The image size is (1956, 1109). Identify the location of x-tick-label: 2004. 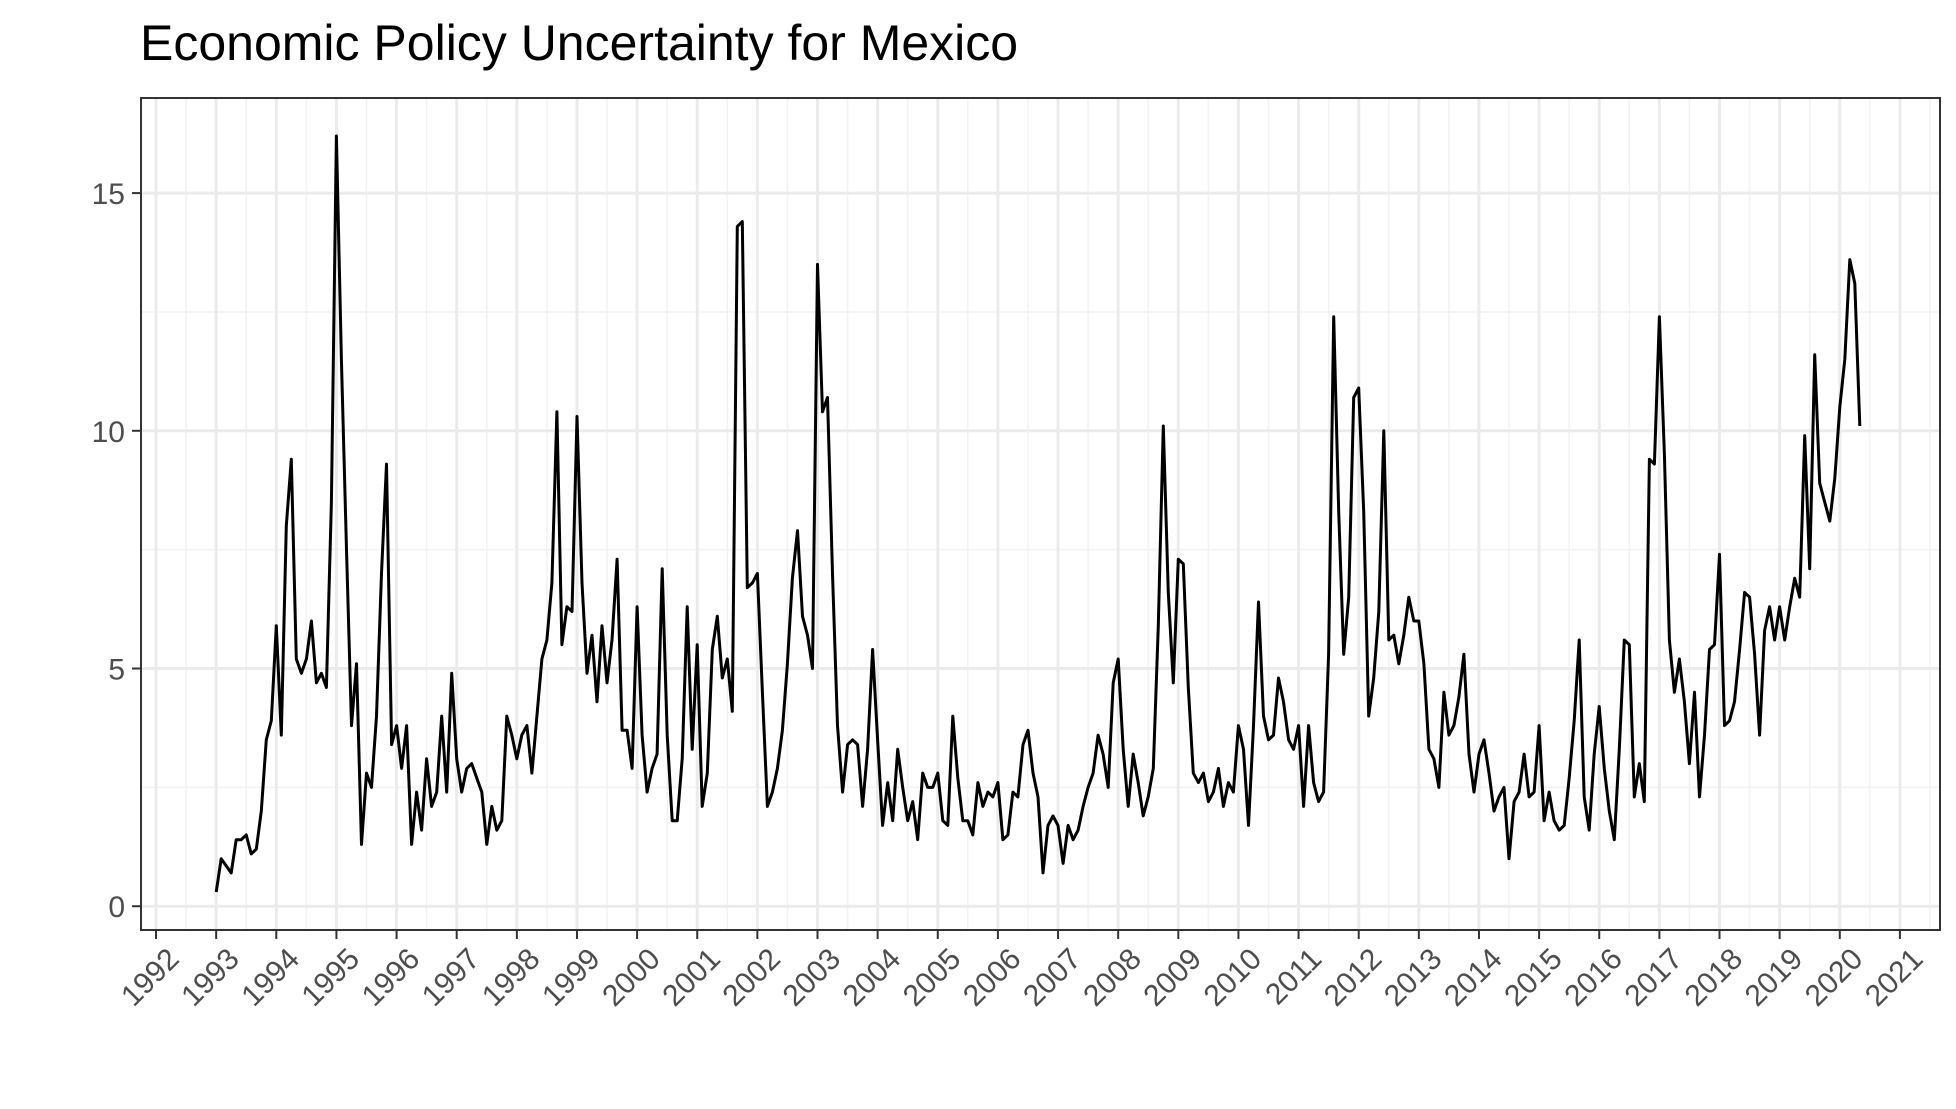
(872, 977).